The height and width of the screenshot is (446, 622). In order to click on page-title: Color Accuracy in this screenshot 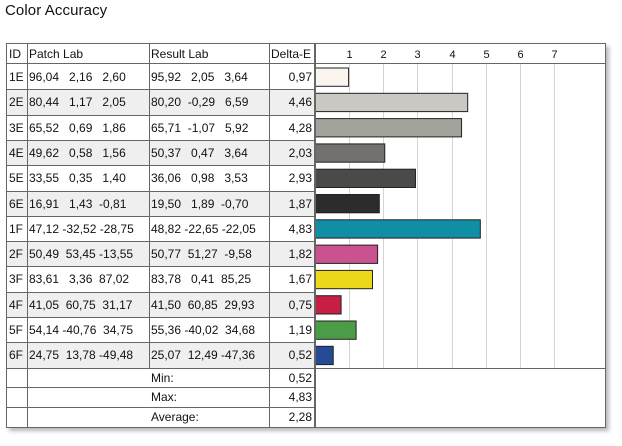, I will do `click(56, 10)`.